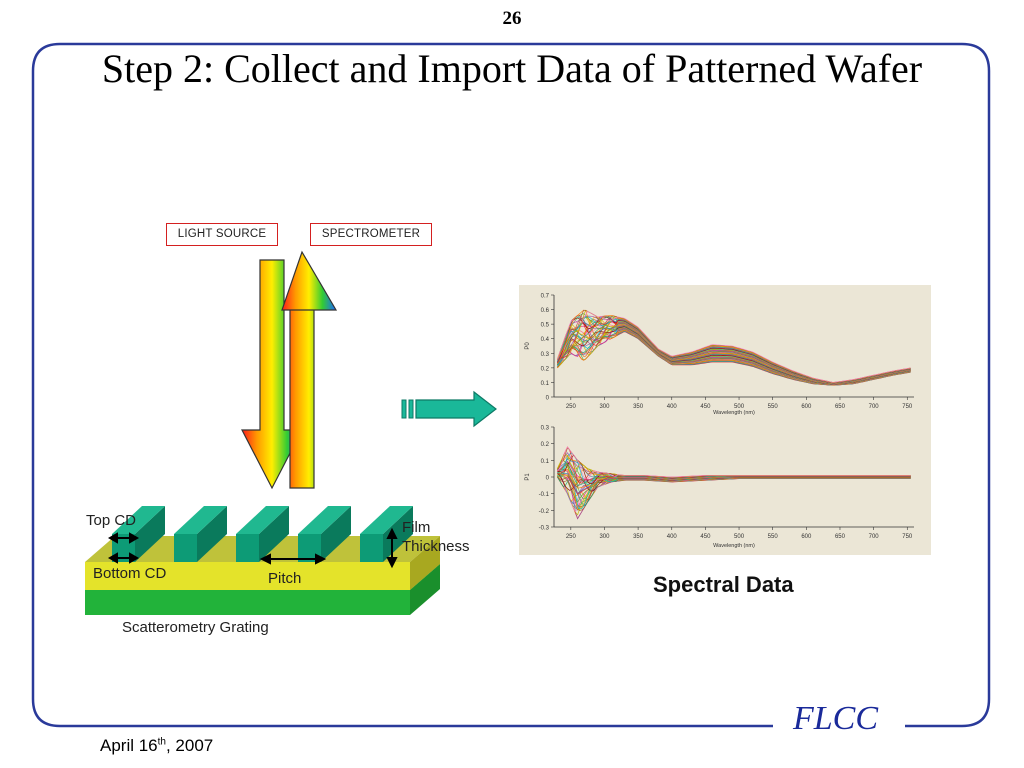  I want to click on footer-date-year: , 2007, so click(189, 745).